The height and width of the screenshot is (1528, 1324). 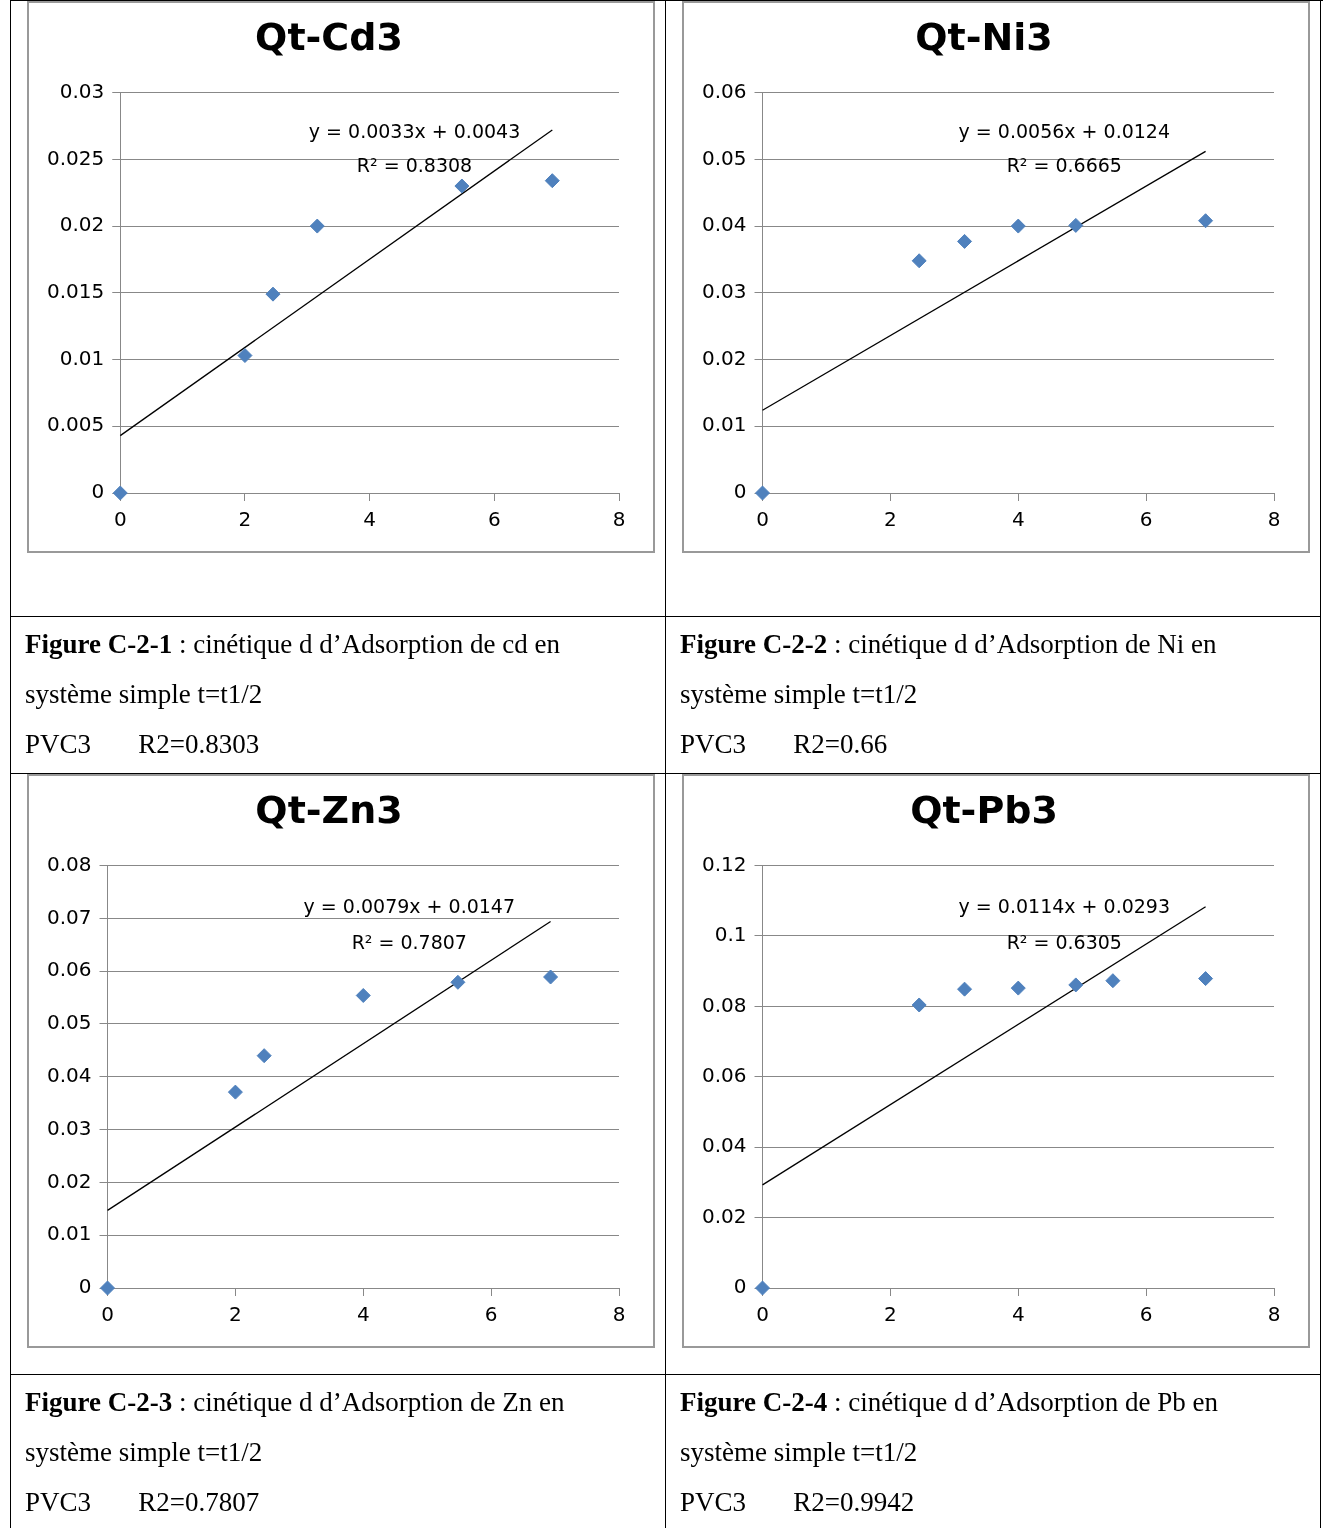 What do you see at coordinates (75, 157) in the screenshot?
I see `y-tick-label: 0.025` at bounding box center [75, 157].